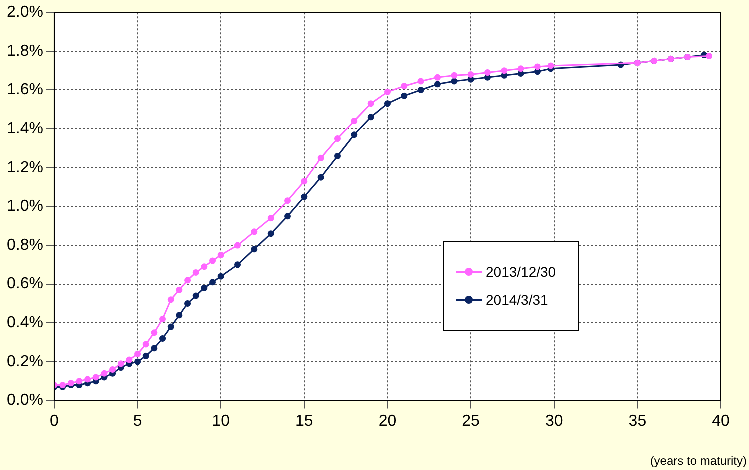  Describe the element at coordinates (221, 421) in the screenshot. I see `x-tick-label: 10` at that location.